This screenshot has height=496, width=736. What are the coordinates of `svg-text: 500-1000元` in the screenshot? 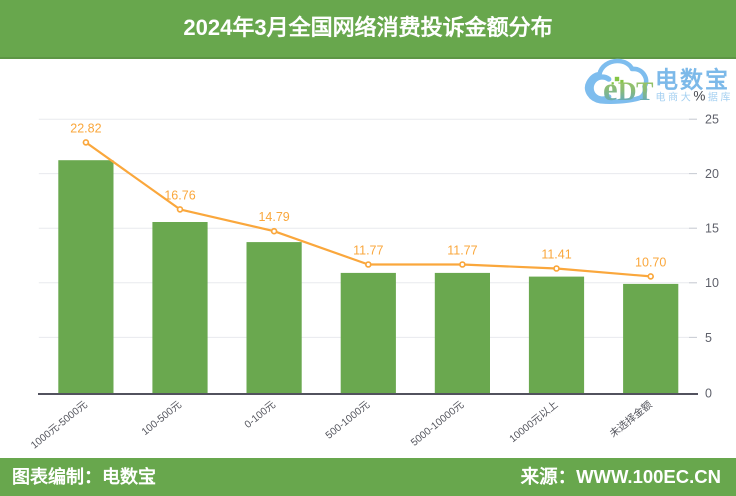 It's located at (348, 420).